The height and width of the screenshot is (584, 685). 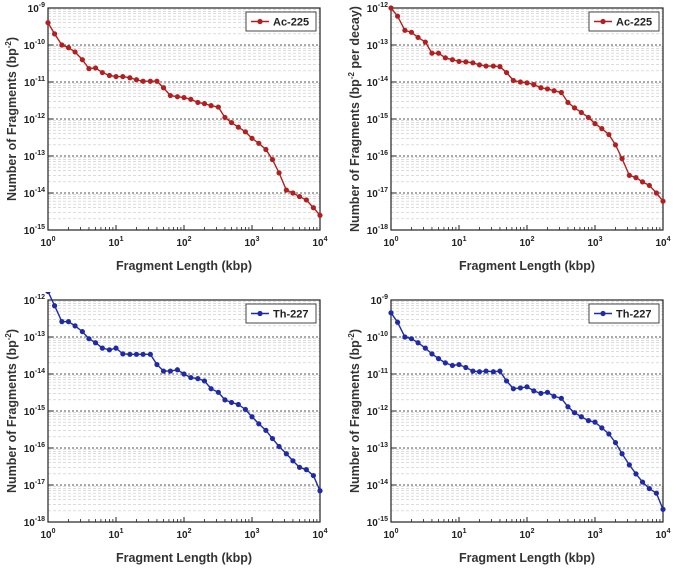 I want to click on x-tick-label: 10³, so click(x=594, y=242).